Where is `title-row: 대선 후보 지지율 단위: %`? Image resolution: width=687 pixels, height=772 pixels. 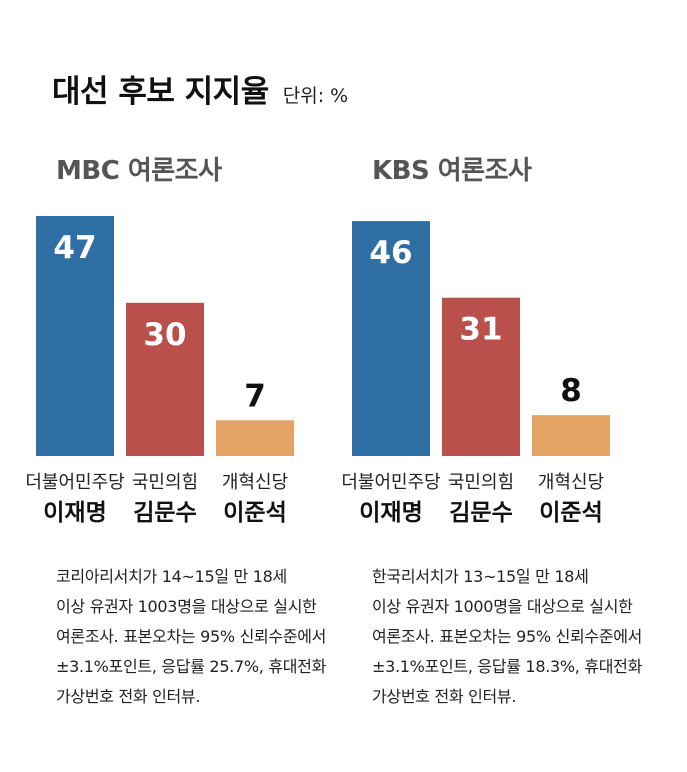 title-row: 대선 후보 지지율 단위: % is located at coordinates (200, 88).